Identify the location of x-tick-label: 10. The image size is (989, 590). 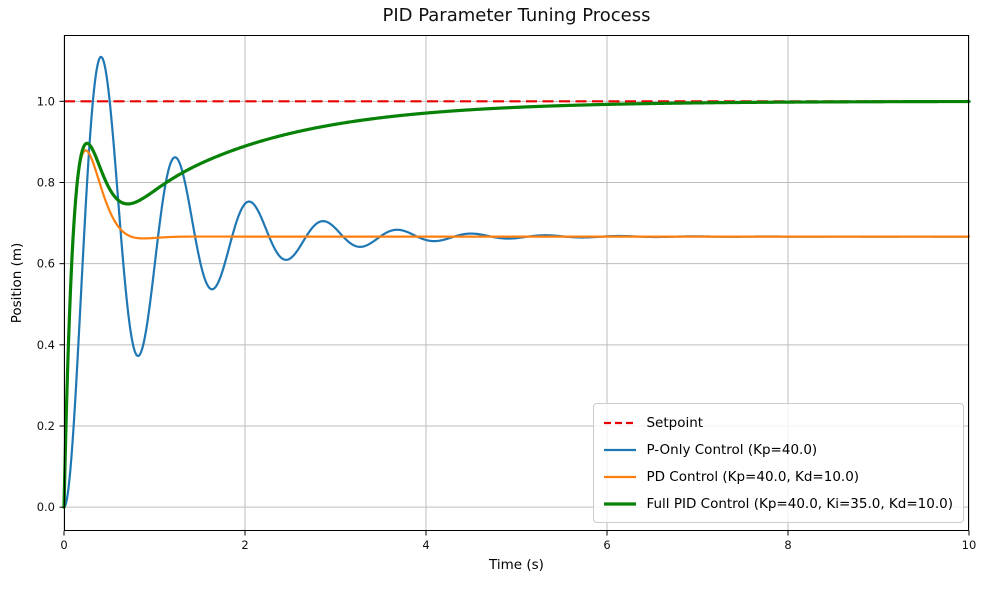
(969, 545).